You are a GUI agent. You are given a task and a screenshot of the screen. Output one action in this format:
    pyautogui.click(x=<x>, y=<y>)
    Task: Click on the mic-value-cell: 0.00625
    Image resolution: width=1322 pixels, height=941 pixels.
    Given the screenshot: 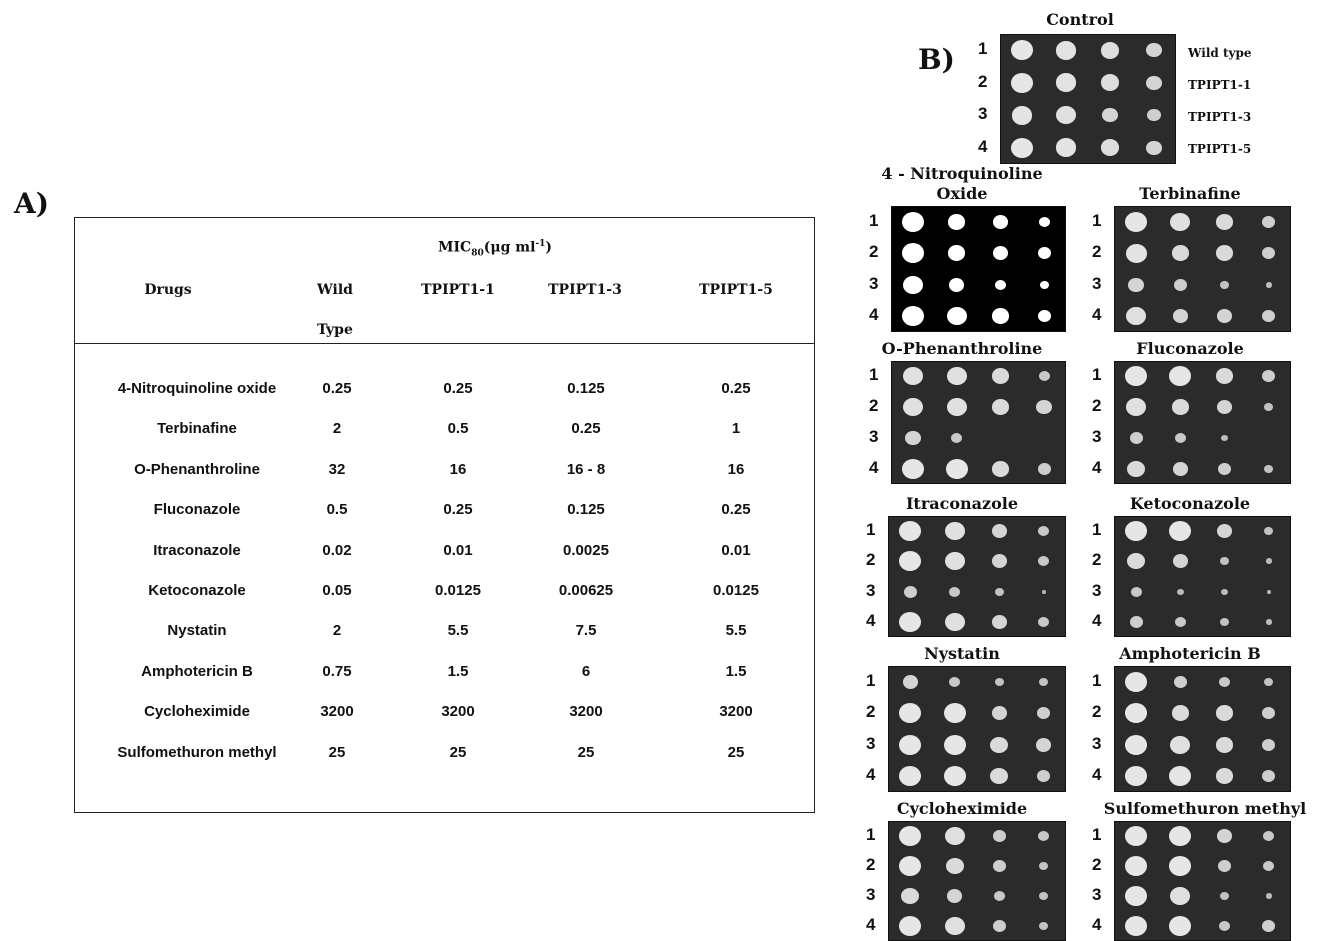 What is the action you would take?
    pyautogui.click(x=586, y=590)
    